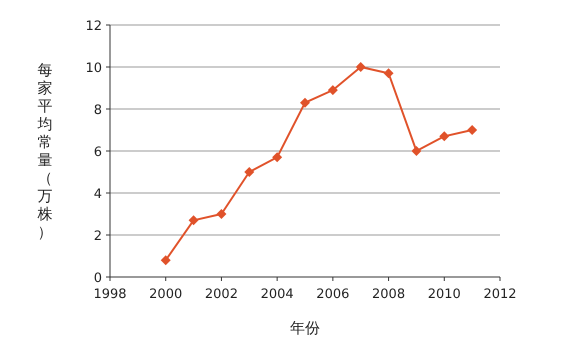 This screenshot has width=568, height=349. Describe the element at coordinates (98, 278) in the screenshot. I see `y-tick-label: 0` at that location.